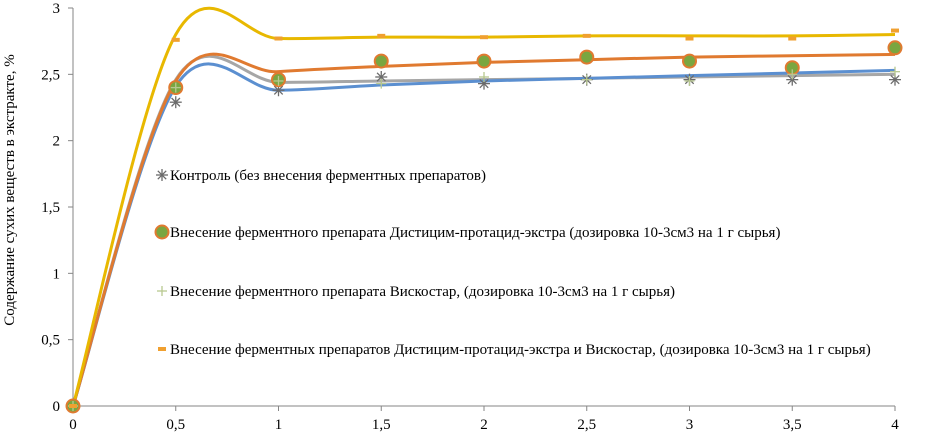  I want to click on x-tick-label: 0,5, so click(175, 425).